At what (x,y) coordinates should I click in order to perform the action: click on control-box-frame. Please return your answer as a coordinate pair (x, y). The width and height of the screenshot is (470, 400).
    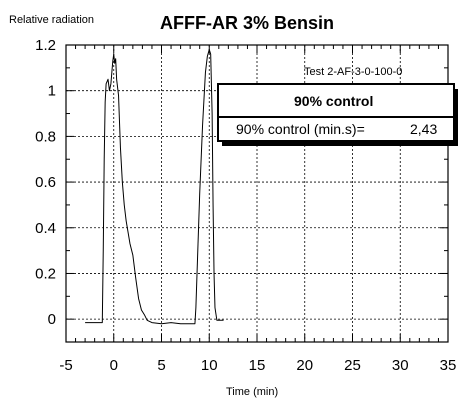
    Looking at the image, I should click on (336, 112).